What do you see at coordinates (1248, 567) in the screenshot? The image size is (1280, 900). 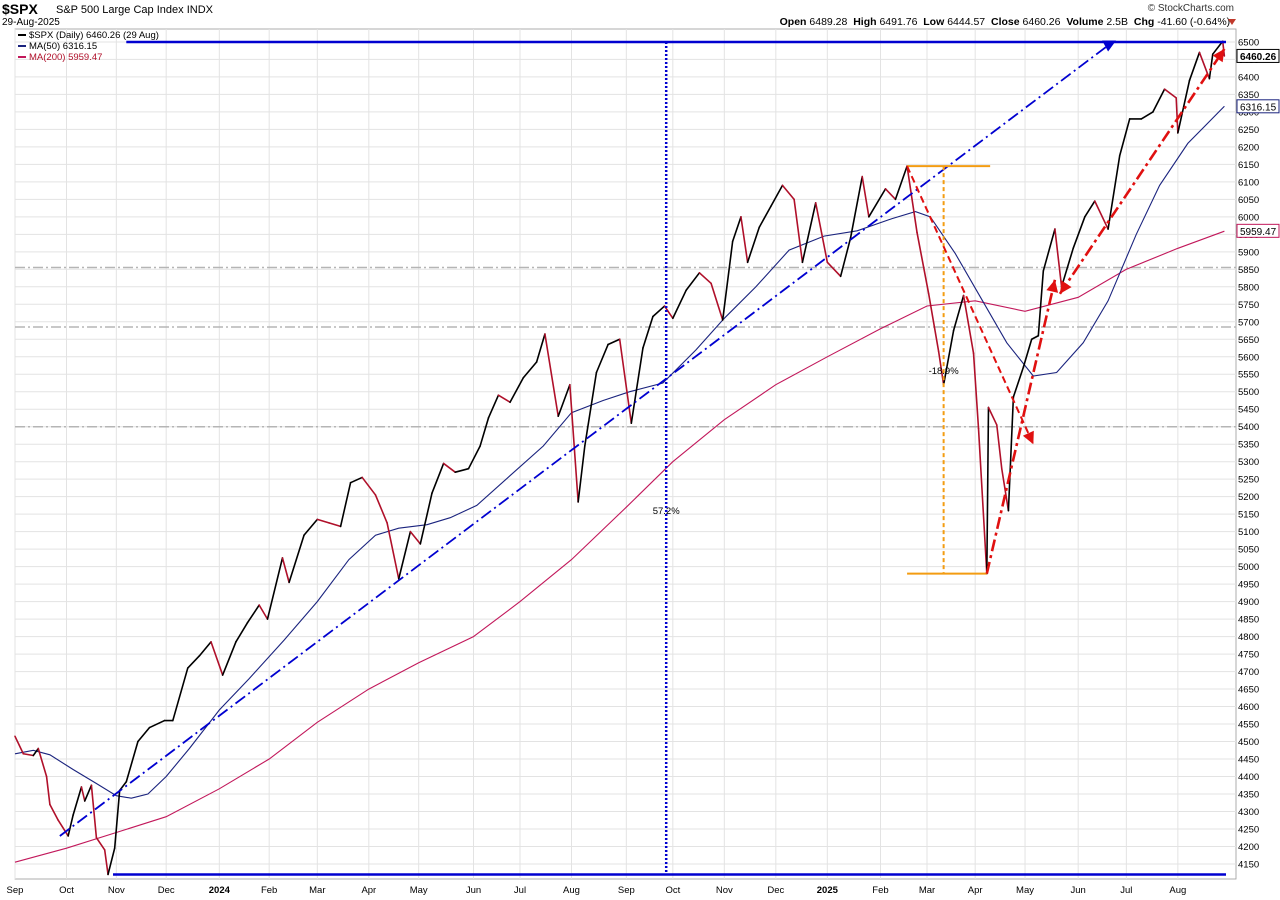 I see `y-tick-label: 5000` at bounding box center [1248, 567].